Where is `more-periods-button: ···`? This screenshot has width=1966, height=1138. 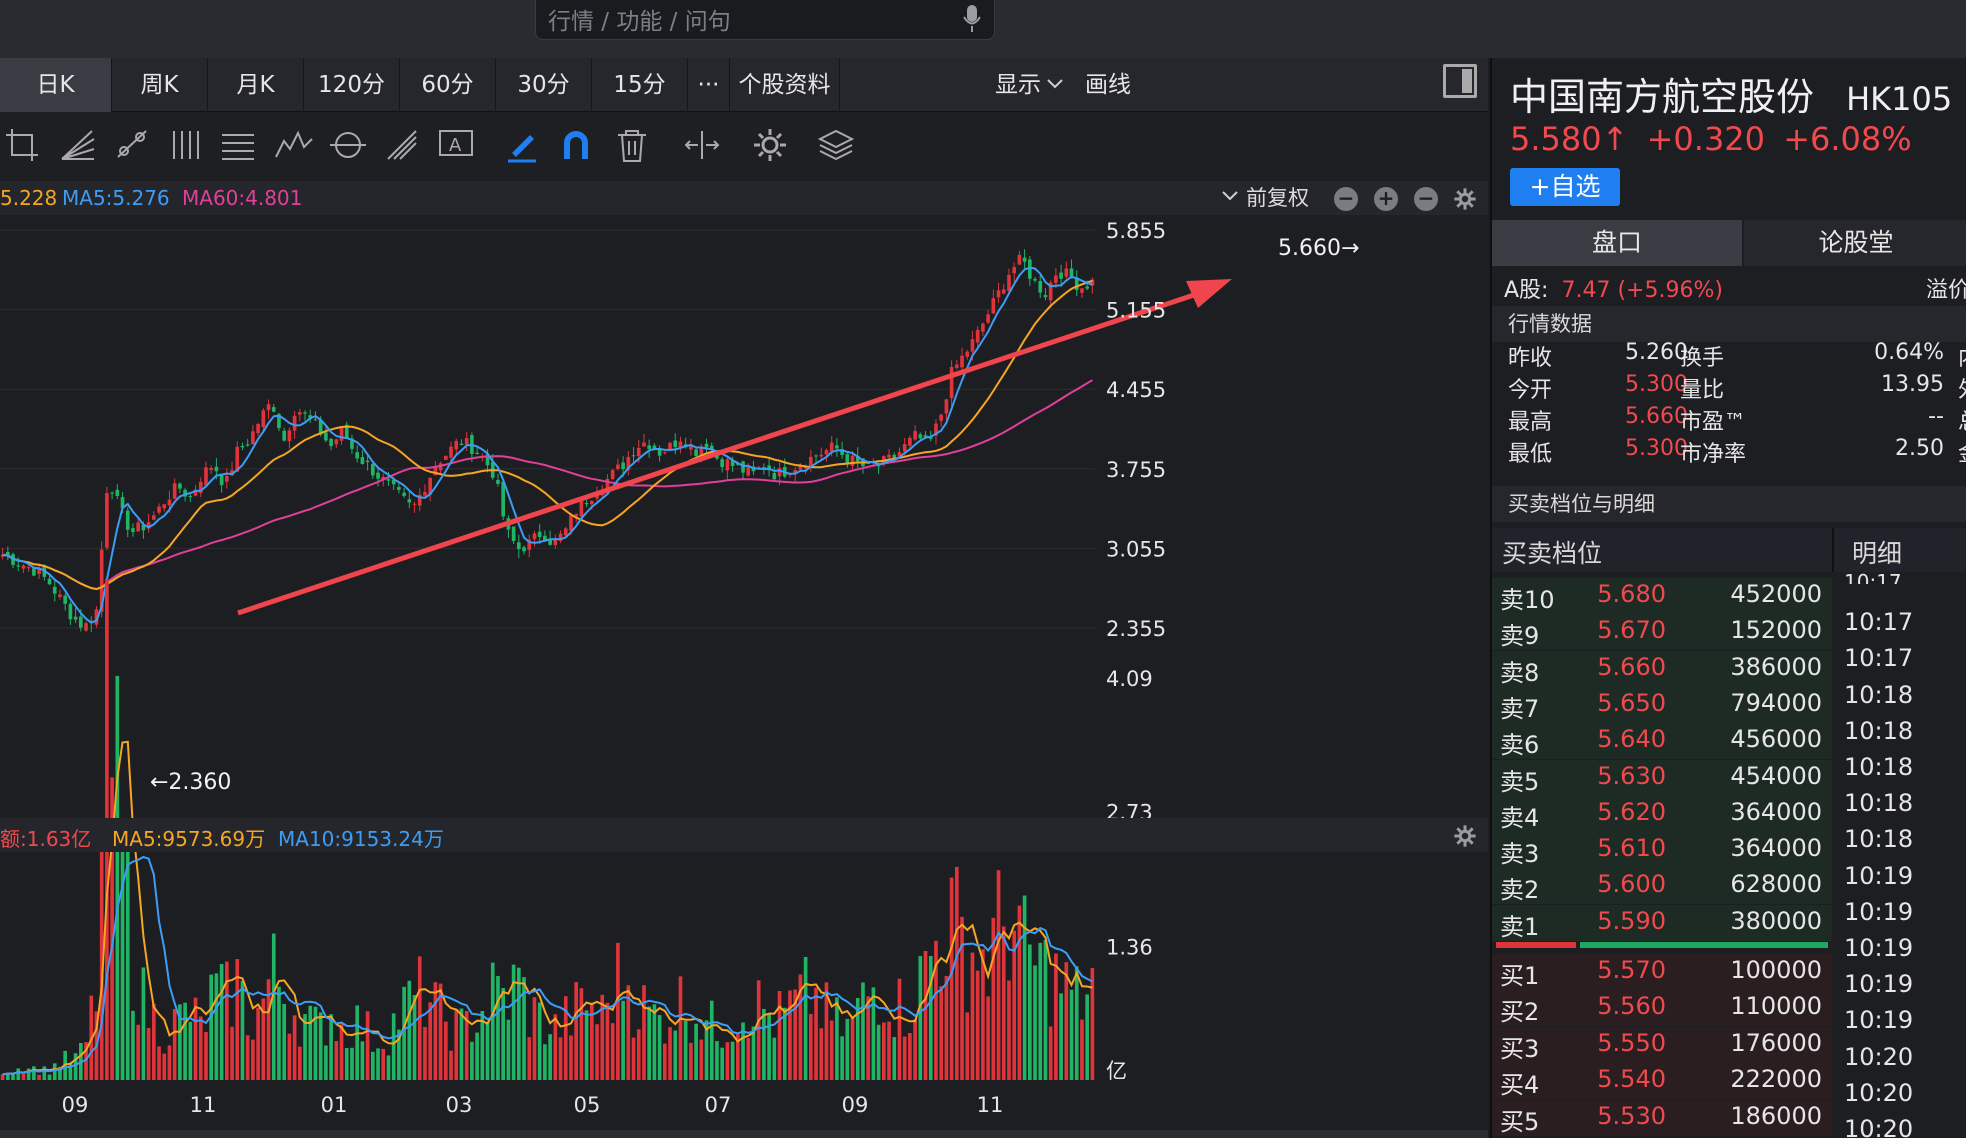
more-periods-button: ··· is located at coordinates (709, 85).